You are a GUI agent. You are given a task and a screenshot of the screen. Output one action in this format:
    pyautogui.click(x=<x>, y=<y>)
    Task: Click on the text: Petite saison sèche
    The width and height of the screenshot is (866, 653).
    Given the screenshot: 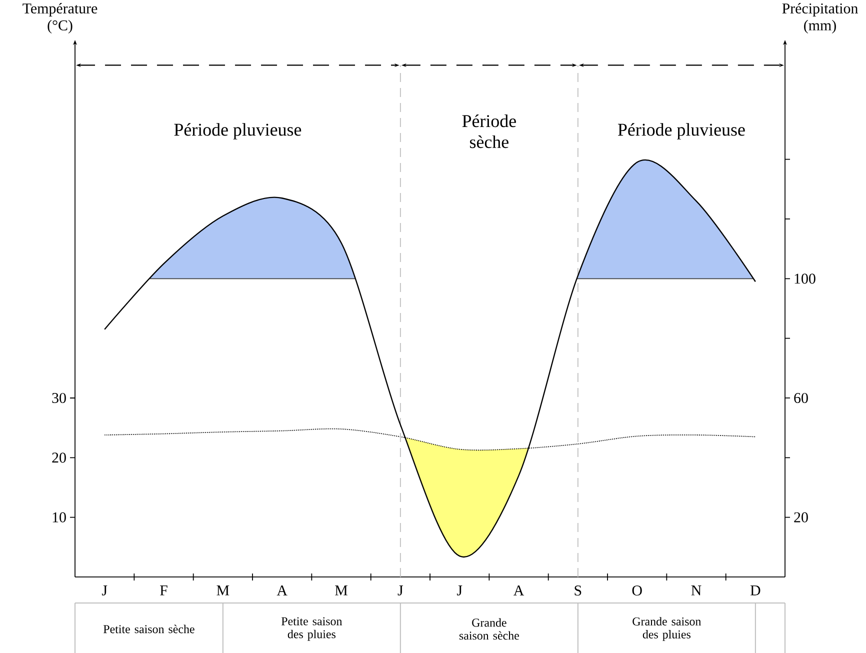 What is the action you would take?
    pyautogui.click(x=148, y=629)
    